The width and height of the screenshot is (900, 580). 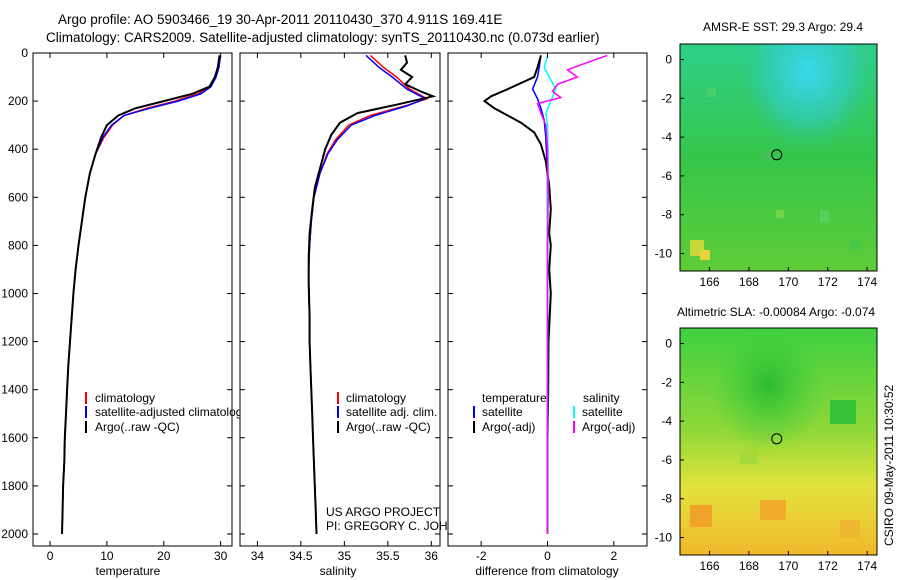 What do you see at coordinates (14, 390) in the screenshot?
I see `depth-tick-label: 1400` at bounding box center [14, 390].